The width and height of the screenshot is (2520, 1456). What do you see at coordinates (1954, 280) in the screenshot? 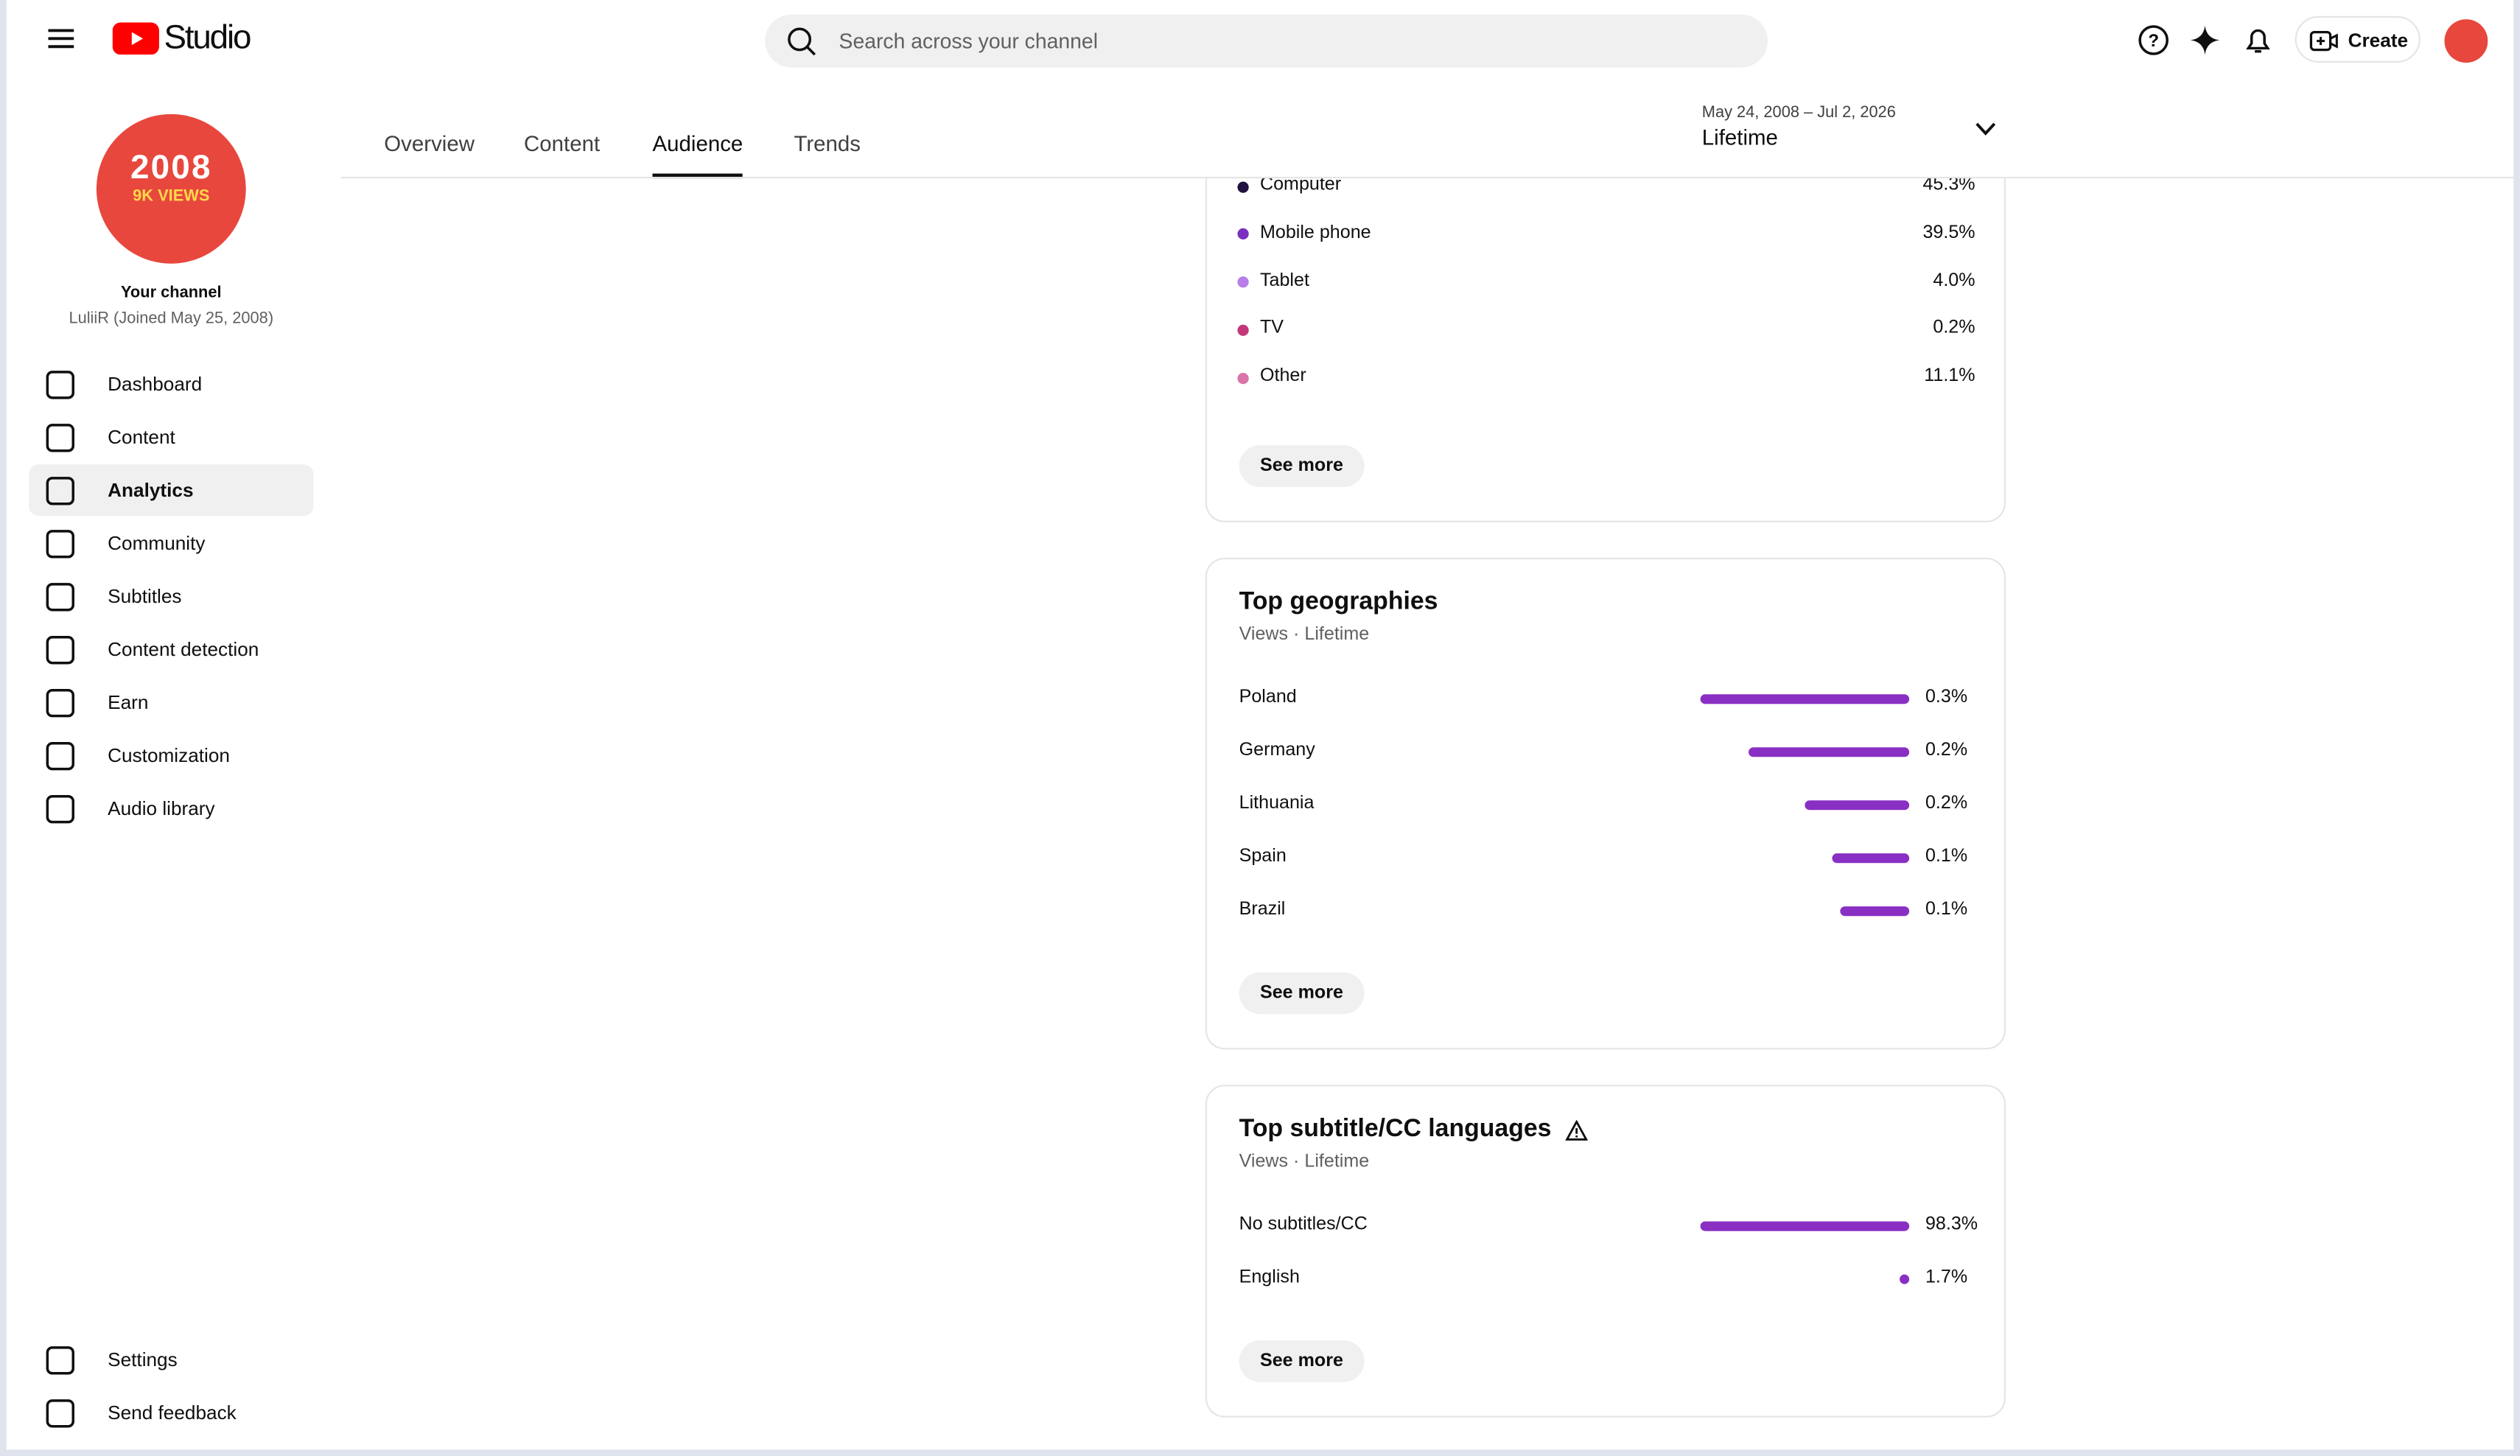
I see `device-value: 4.0%` at bounding box center [1954, 280].